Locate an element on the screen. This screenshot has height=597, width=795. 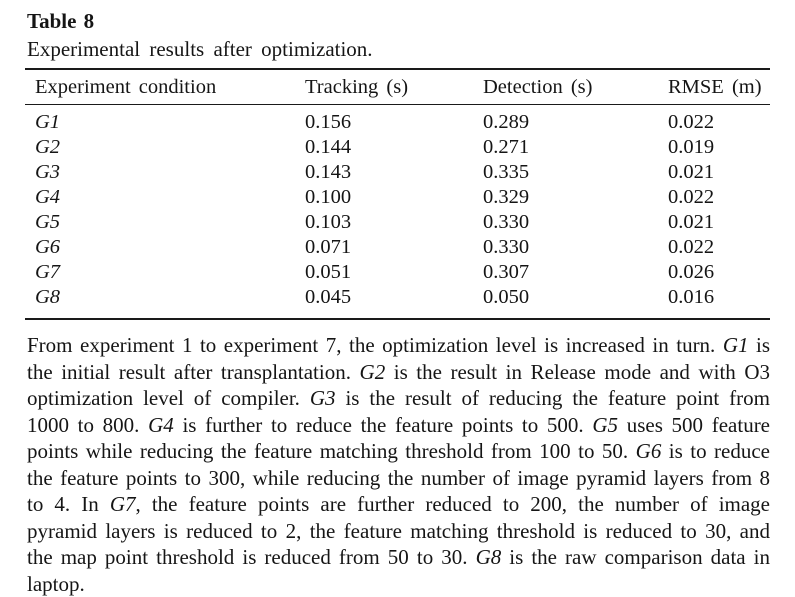
rmse-cell: 0.016 is located at coordinates (691, 297).